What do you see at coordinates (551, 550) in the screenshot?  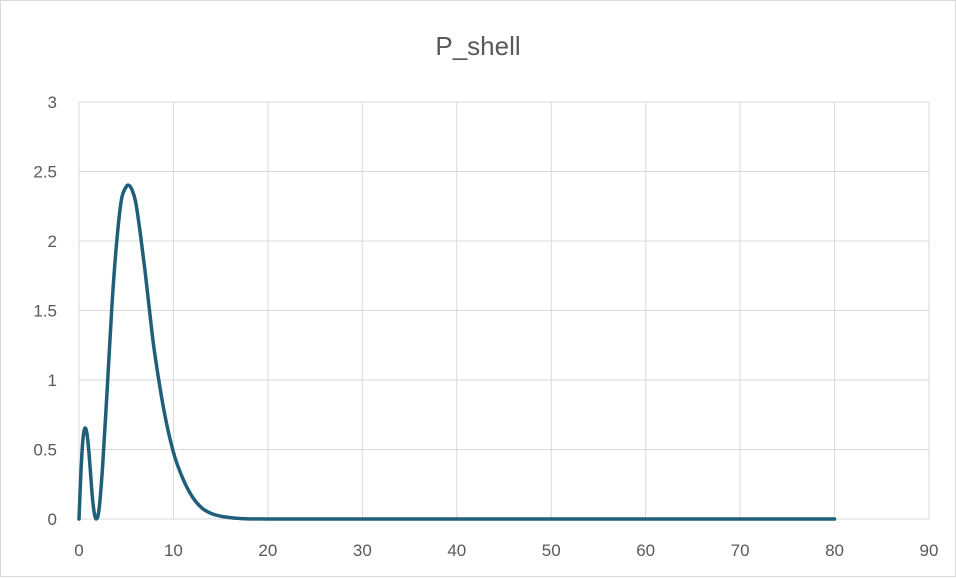 I see `x-tick-label: 50` at bounding box center [551, 550].